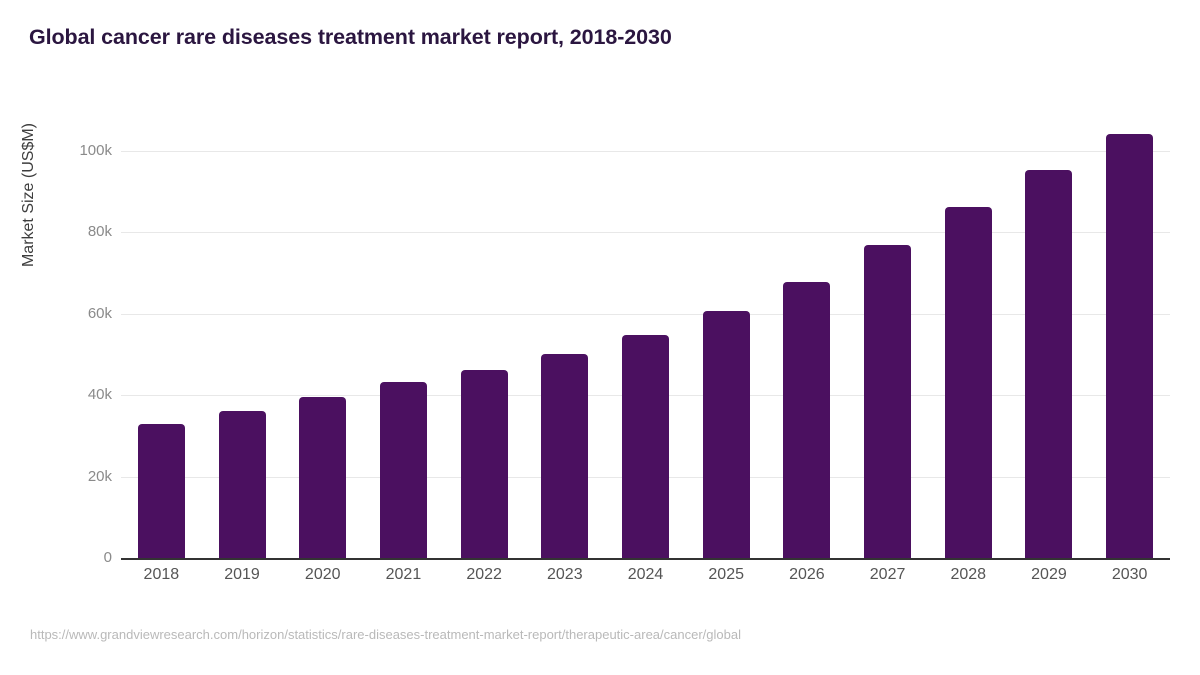 The image size is (1200, 675). I want to click on x-axis-tick-label-2019: 2019, so click(242, 574).